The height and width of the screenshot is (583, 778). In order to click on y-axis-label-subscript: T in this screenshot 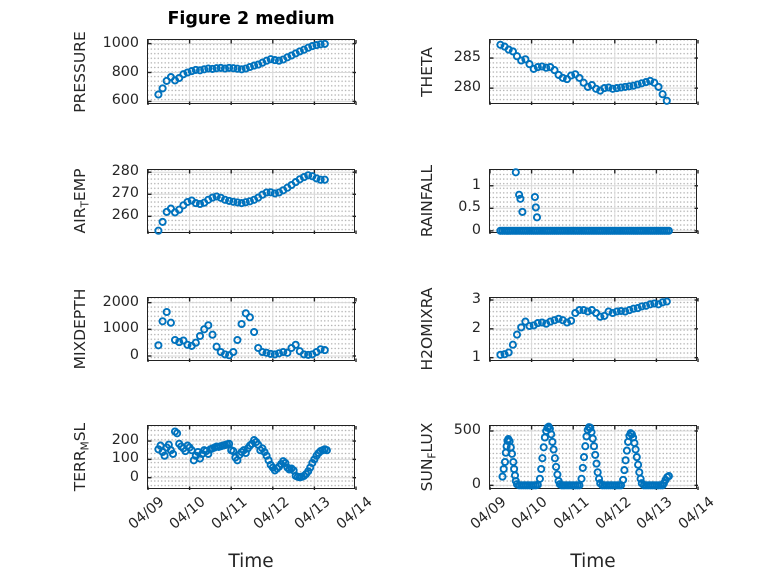, I will do `click(85, 204)`.